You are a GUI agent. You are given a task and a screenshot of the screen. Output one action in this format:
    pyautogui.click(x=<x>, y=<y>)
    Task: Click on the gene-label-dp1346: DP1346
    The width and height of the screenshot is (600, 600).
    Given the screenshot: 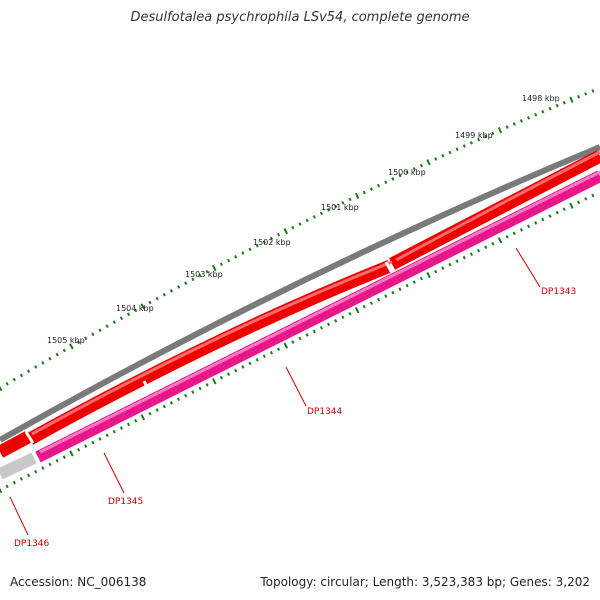 What is the action you would take?
    pyautogui.click(x=32, y=544)
    